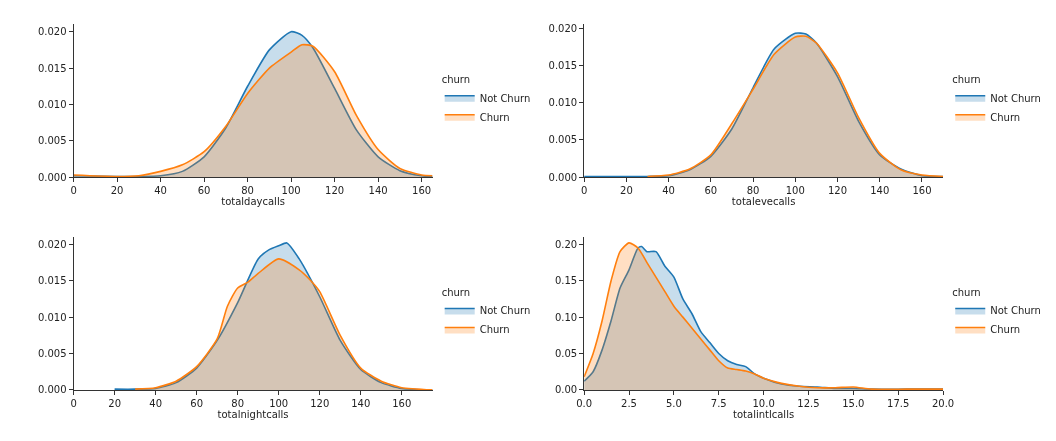  What do you see at coordinates (253, 414) in the screenshot?
I see `x-axis-title: totalnightcalls` at bounding box center [253, 414].